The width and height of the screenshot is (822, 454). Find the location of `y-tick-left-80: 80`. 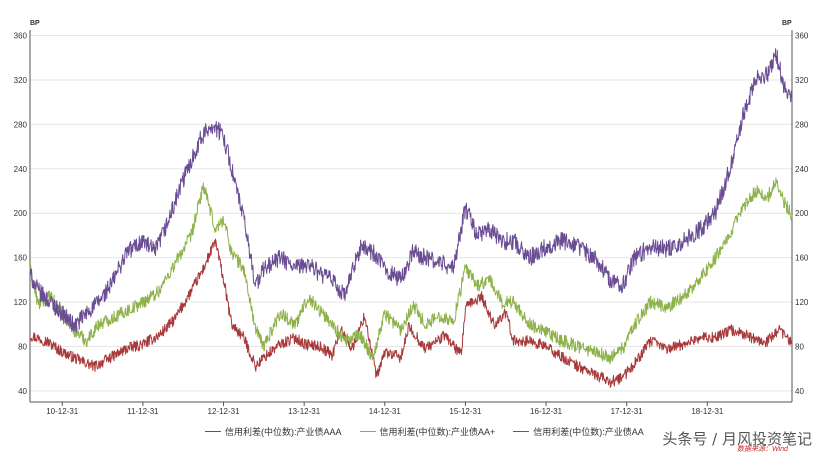

y-tick-left-80: 80 is located at coordinates (22, 346).